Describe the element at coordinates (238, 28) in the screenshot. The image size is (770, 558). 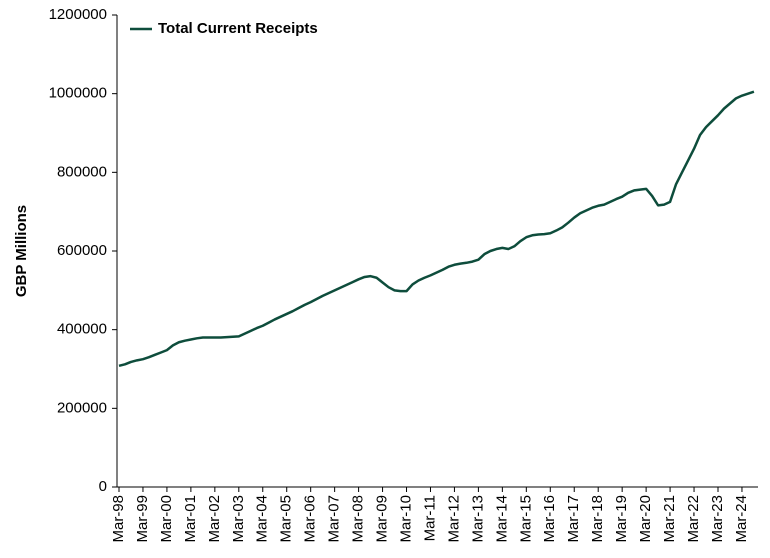
I see `legend-label: Total Current Receipts` at that location.